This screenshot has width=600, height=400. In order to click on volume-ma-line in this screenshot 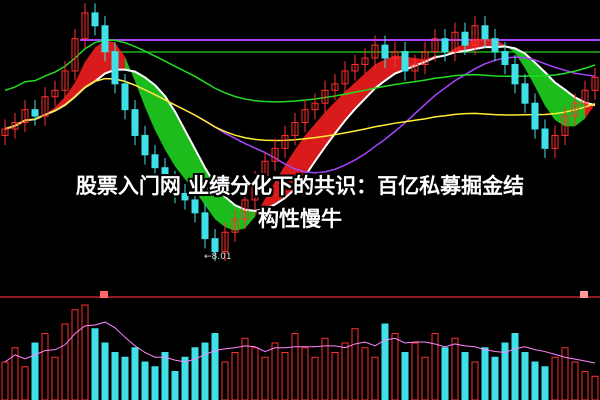, I will do `click(300, 342)`.